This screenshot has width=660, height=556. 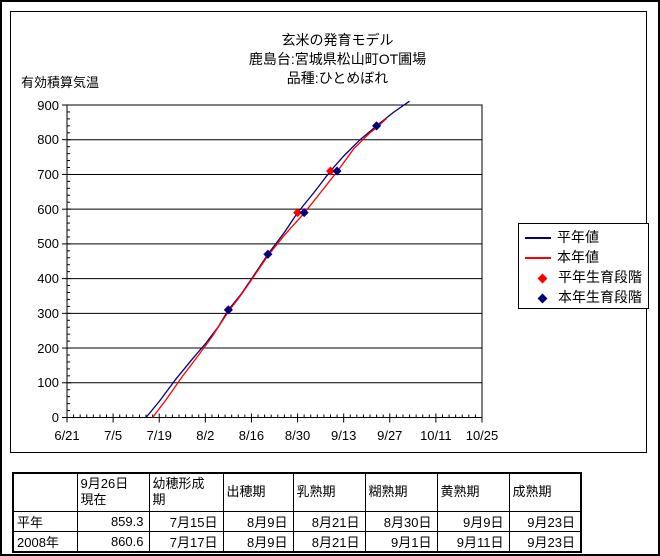 What do you see at coordinates (473, 521) in the screenshot?
I see `cell-value: 9月9日` at bounding box center [473, 521].